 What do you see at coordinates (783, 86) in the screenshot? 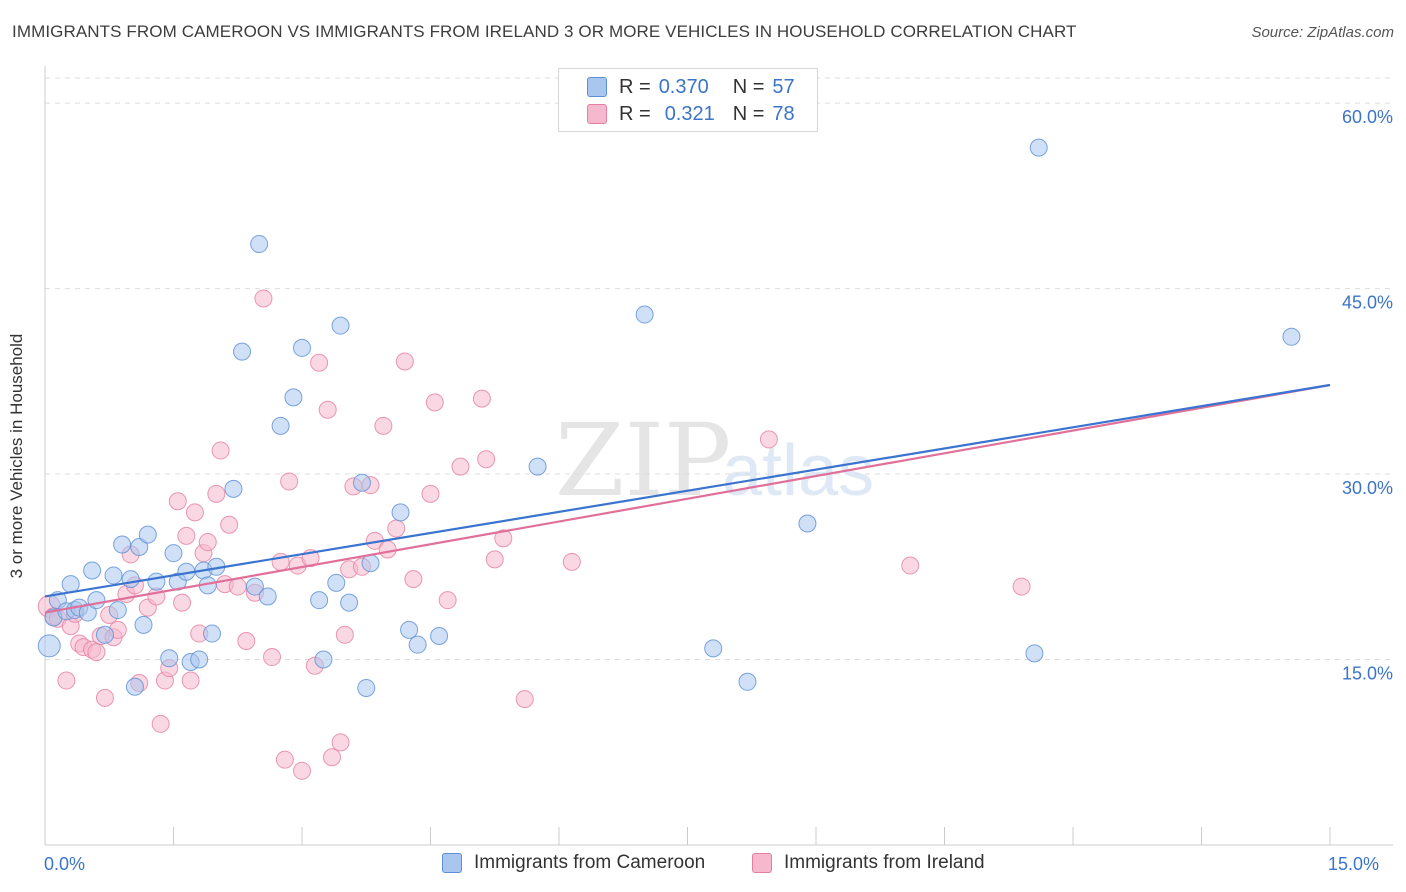
I see `n-value: 57` at bounding box center [783, 86].